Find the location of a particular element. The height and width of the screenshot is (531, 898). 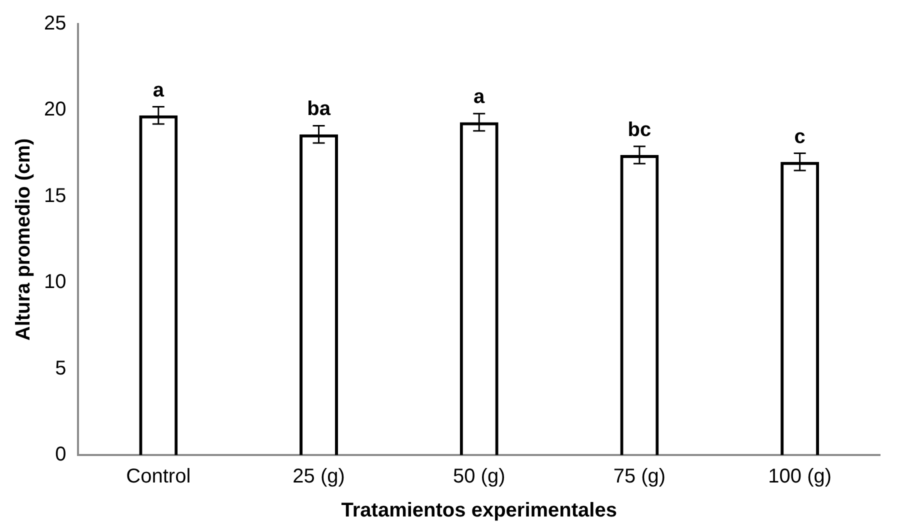

x-tick-label: Control is located at coordinates (158, 477).